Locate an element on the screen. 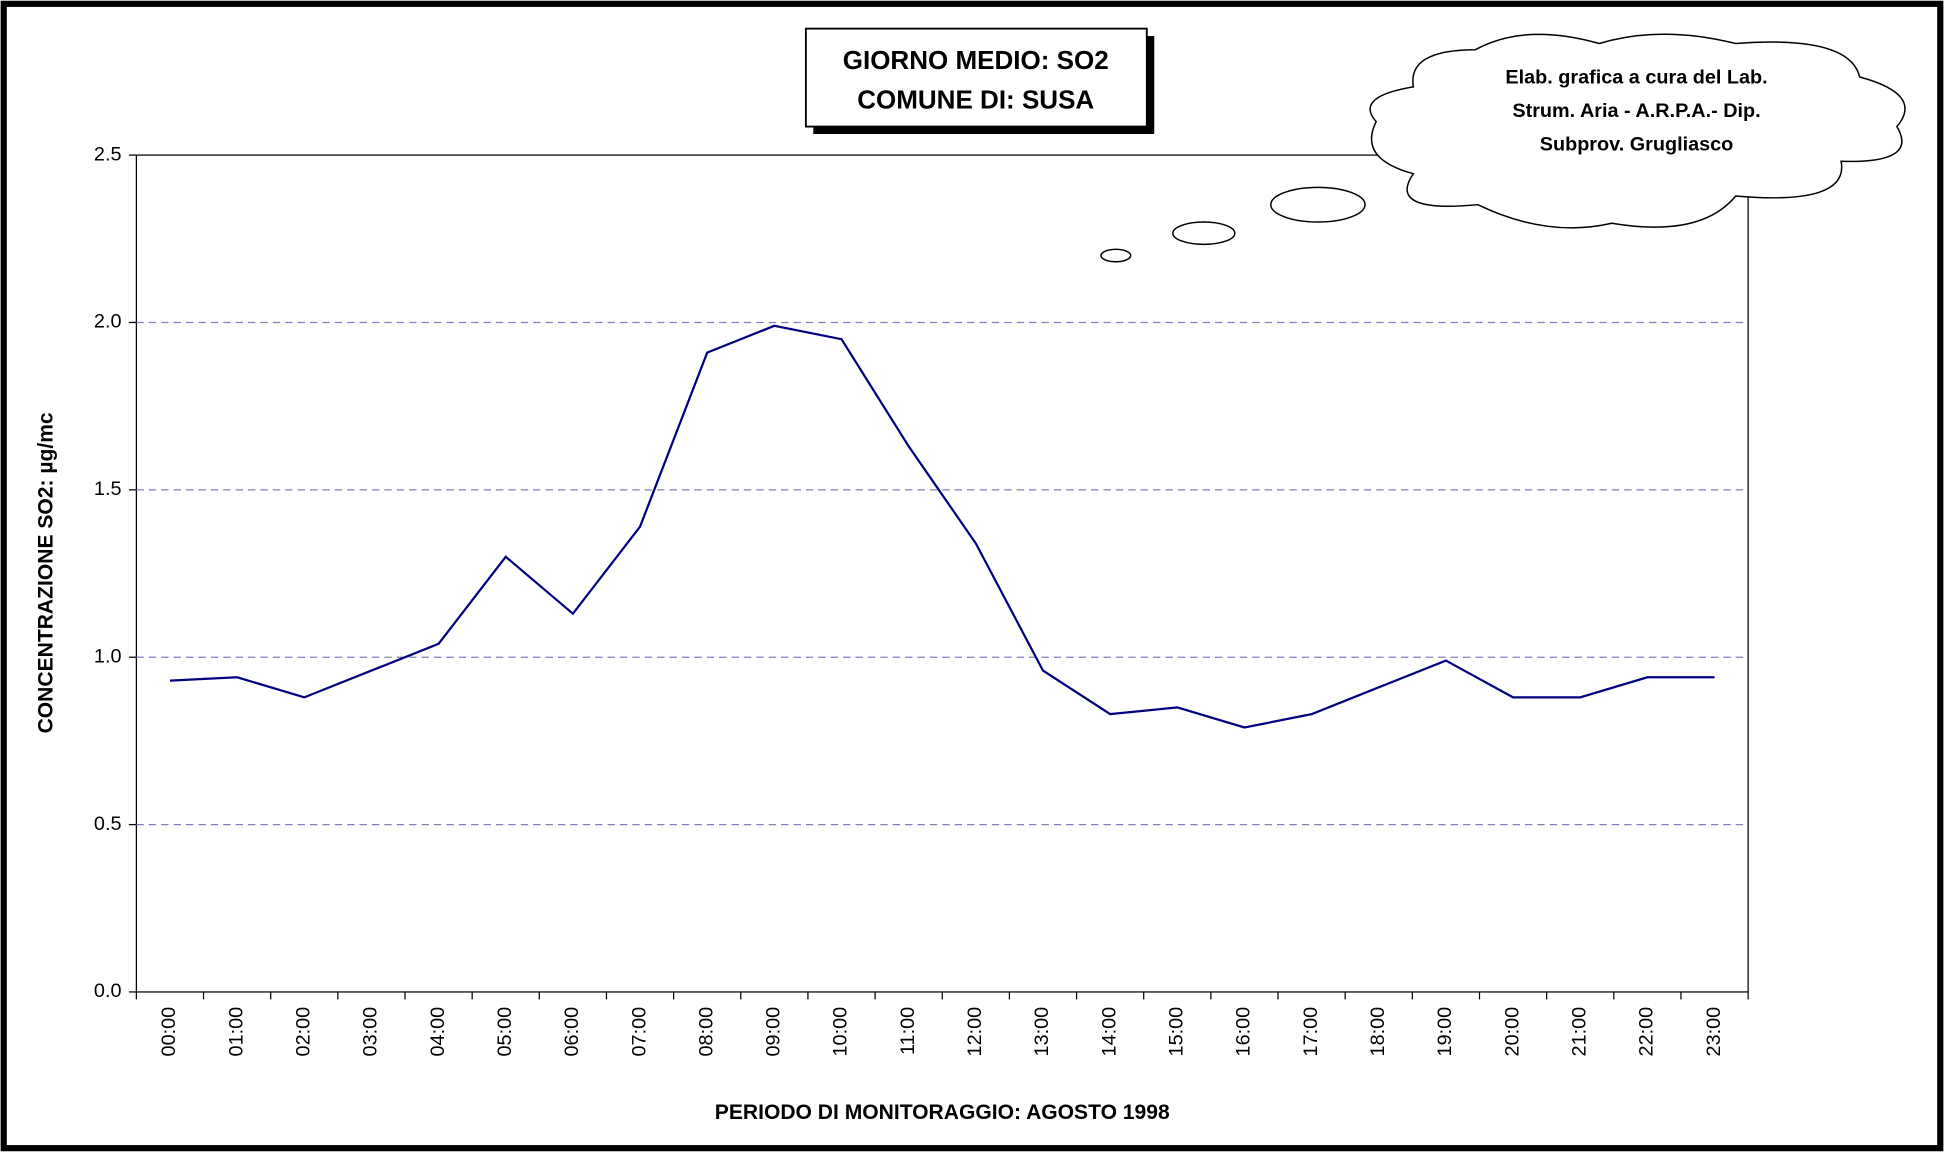  annotation: Strum. Aria - A.R.P.A.- Dip. is located at coordinates (1636, 111).